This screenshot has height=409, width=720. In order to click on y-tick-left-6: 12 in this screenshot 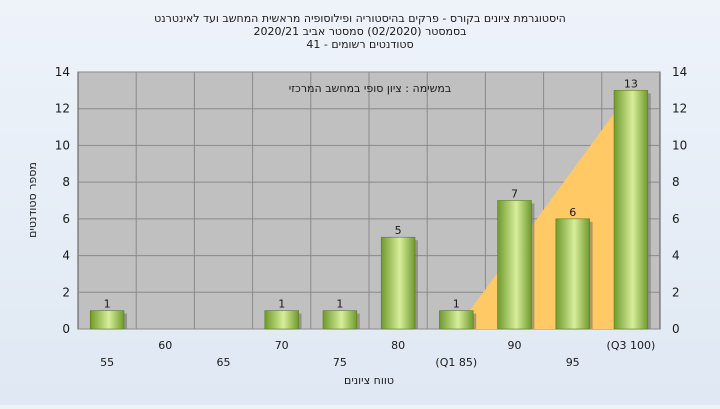, I will do `click(62, 109)`.